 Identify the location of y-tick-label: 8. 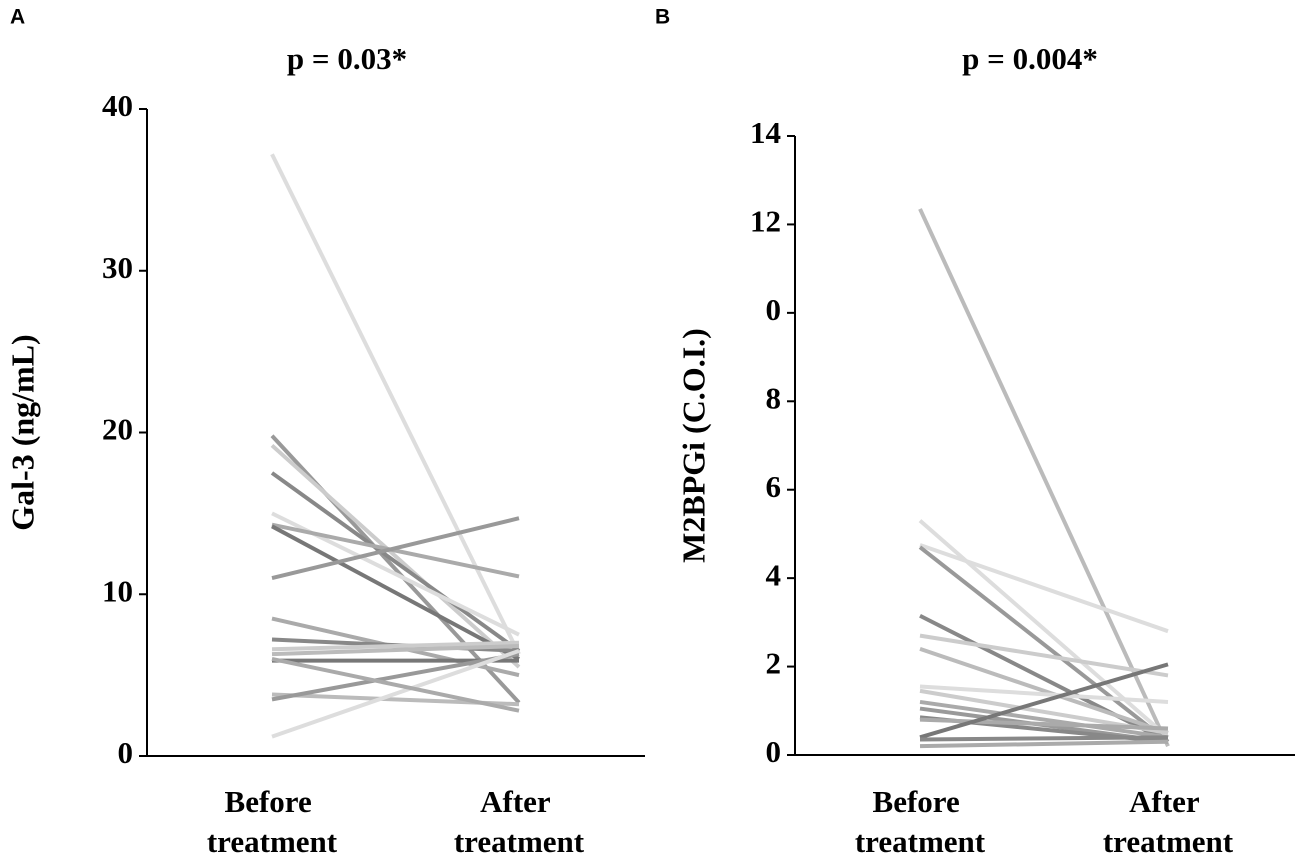
(774, 397).